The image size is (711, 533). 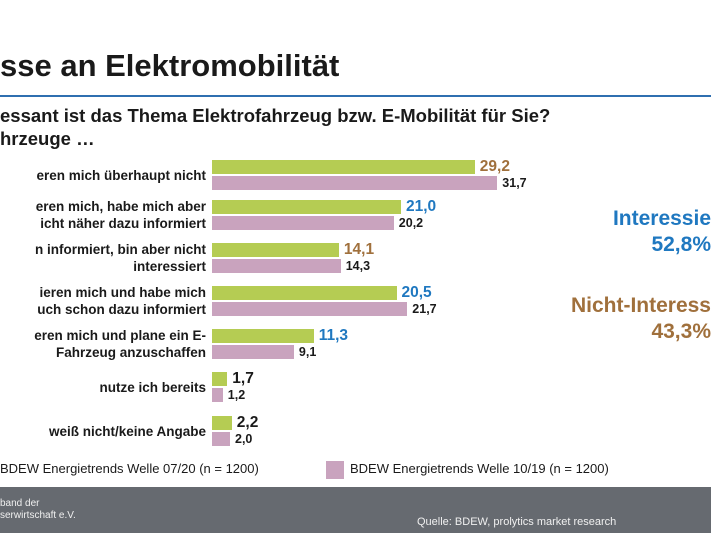 What do you see at coordinates (681, 331) in the screenshot?
I see `summary-not-interested-value: 43,3%` at bounding box center [681, 331].